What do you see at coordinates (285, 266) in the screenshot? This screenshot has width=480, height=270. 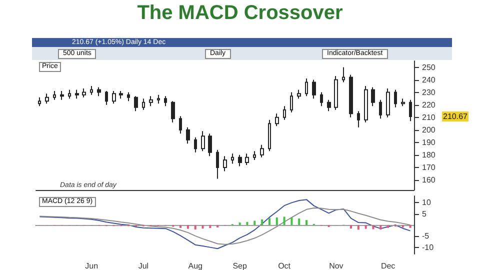 I see `x-tick-label: Oct` at bounding box center [285, 266].